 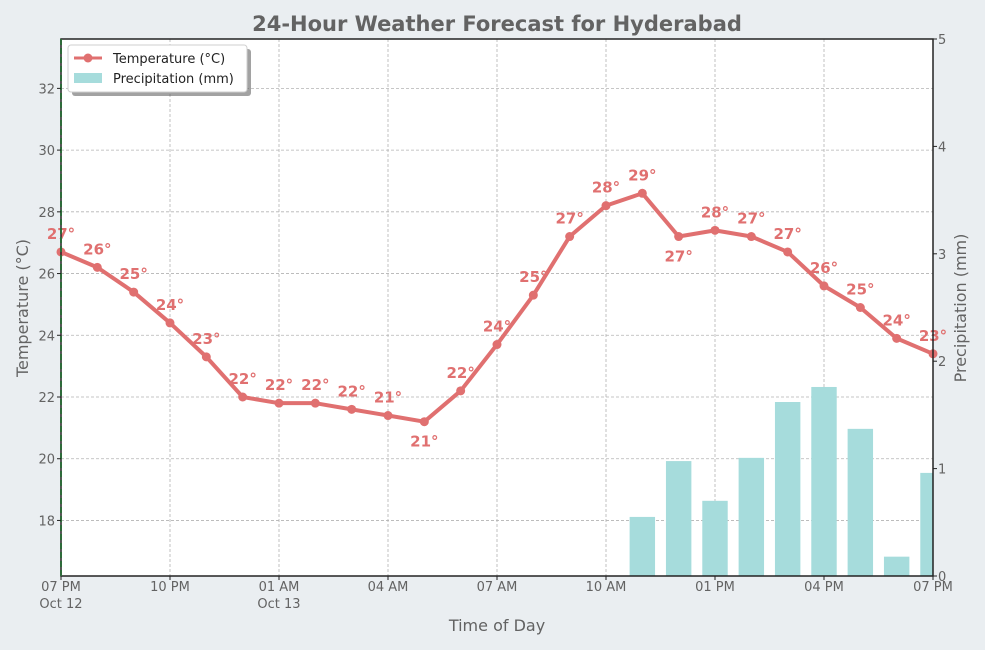 What do you see at coordinates (46, 151) in the screenshot?
I see `y-left-tick-label: 30` at bounding box center [46, 151].